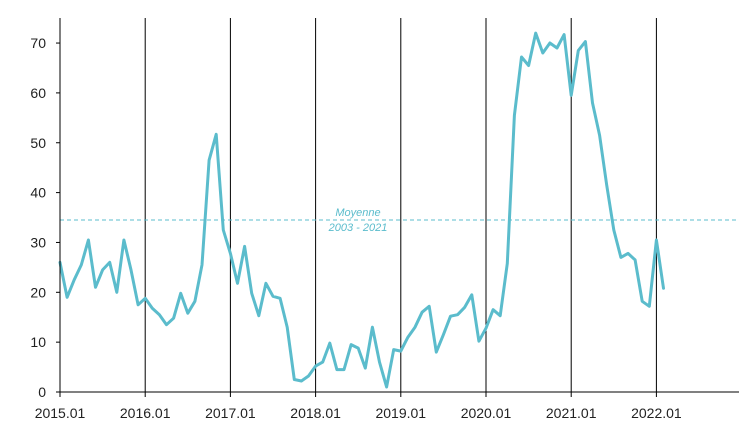 Image resolution: width=751 pixels, height=443 pixels. I want to click on y-tick-label: 40, so click(38, 193).